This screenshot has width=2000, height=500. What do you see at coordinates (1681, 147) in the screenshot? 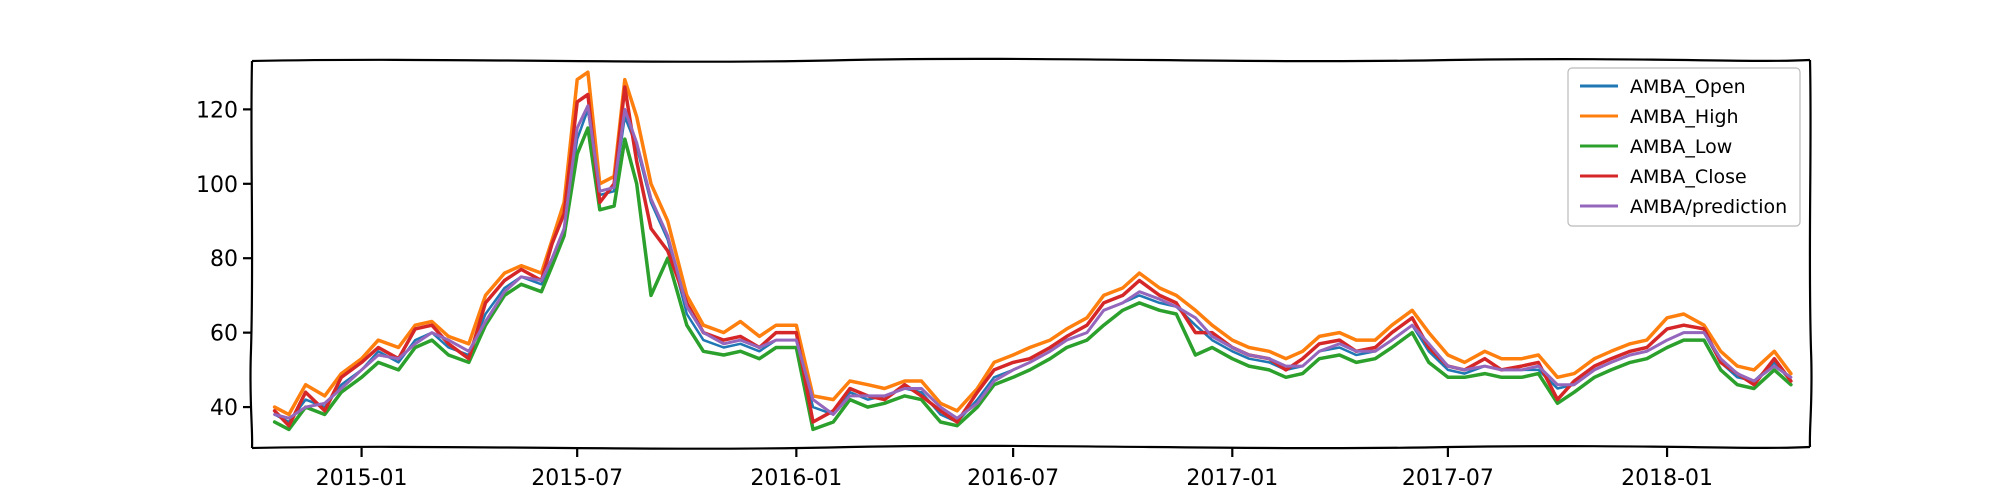
I see `legend-label: AMBA_Low` at bounding box center [1681, 147].